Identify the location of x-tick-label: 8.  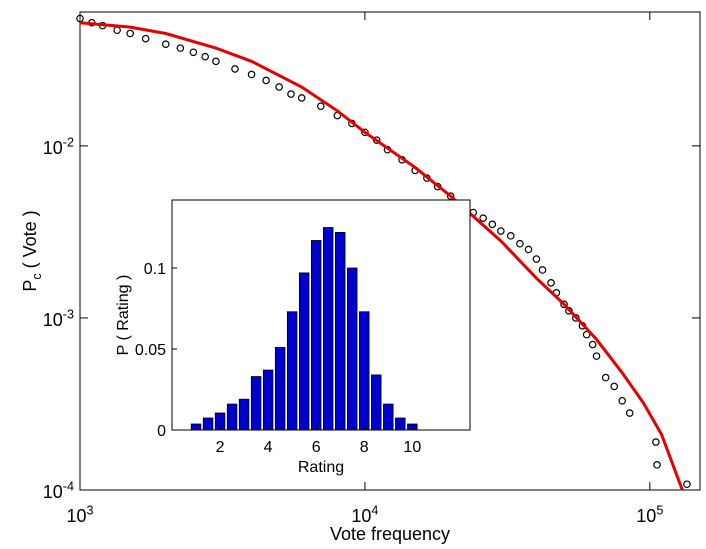
(364, 447).